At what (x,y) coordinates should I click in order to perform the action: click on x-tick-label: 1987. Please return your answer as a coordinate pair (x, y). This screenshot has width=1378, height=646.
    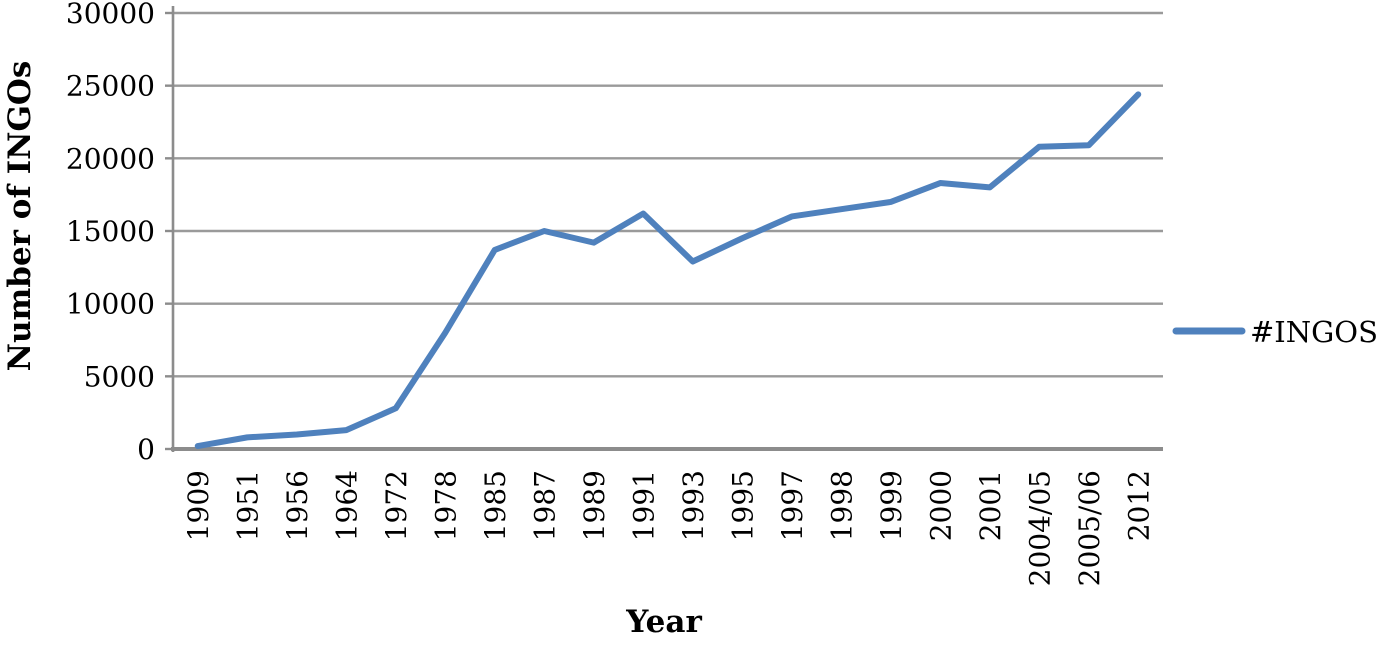
    Looking at the image, I should click on (544, 505).